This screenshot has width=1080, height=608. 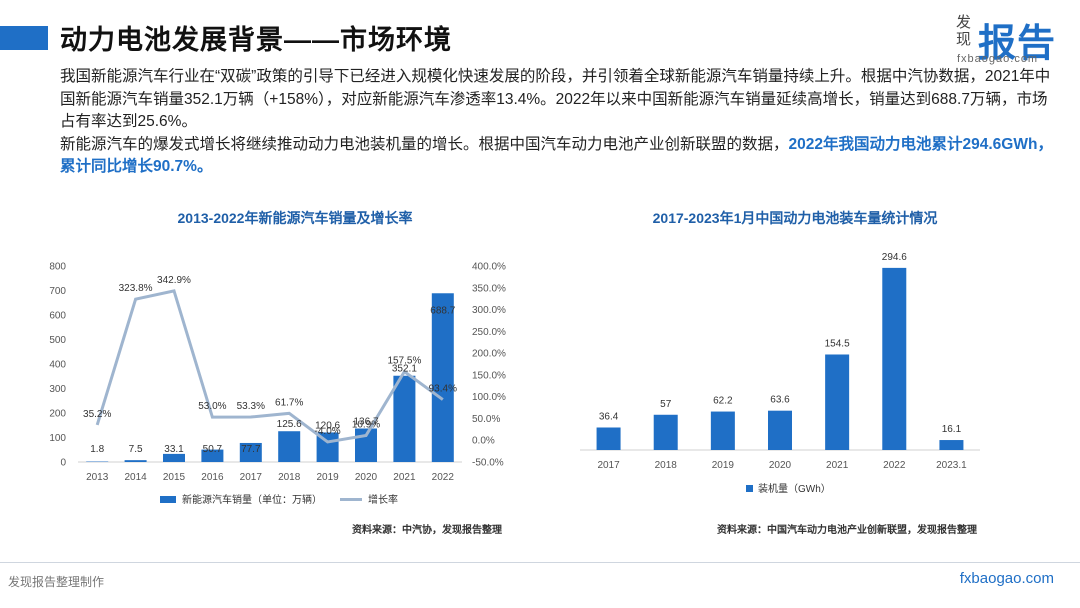 What do you see at coordinates (427, 530) in the screenshot?
I see `chart1-source: 资料来源：中汽协，发现报告整理` at bounding box center [427, 530].